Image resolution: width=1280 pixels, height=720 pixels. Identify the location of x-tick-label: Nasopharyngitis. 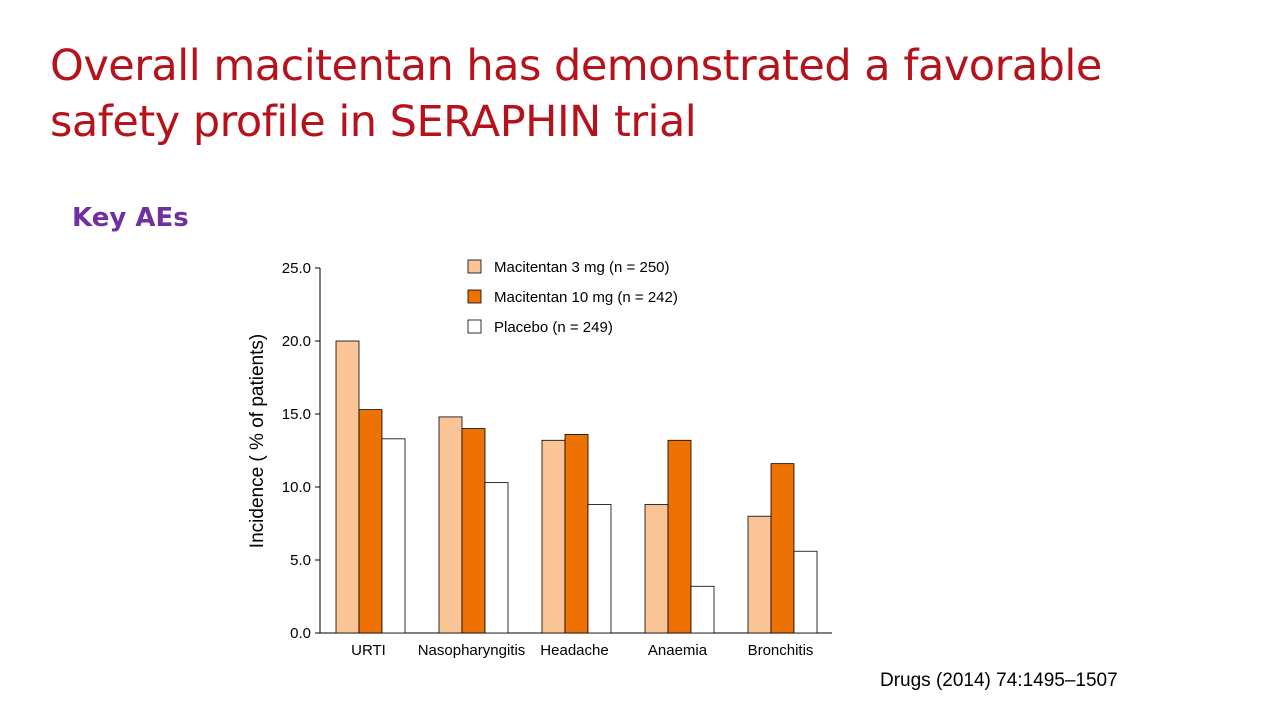
(472, 650).